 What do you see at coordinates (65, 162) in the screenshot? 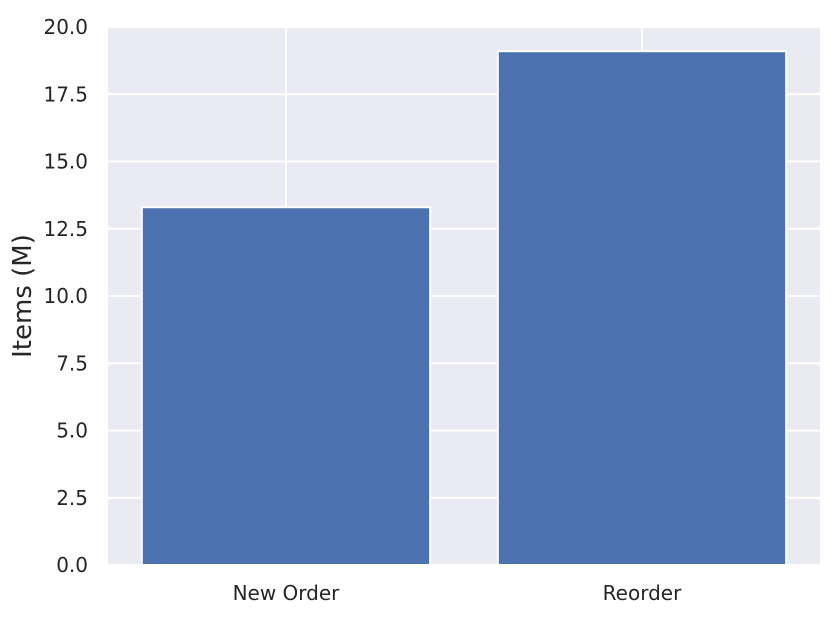
I see `y-tick-label: 15.0` at bounding box center [65, 162].